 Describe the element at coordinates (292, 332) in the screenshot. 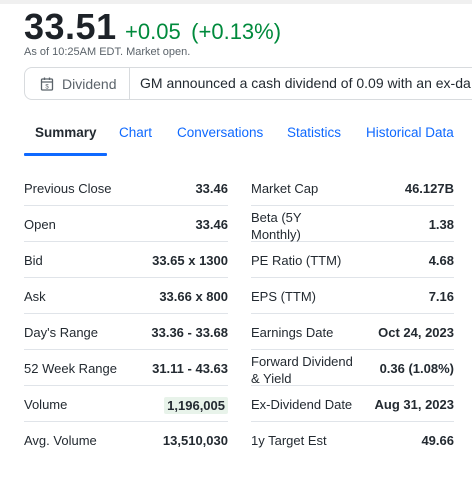

I see `stat-label: Earnings Date` at that location.